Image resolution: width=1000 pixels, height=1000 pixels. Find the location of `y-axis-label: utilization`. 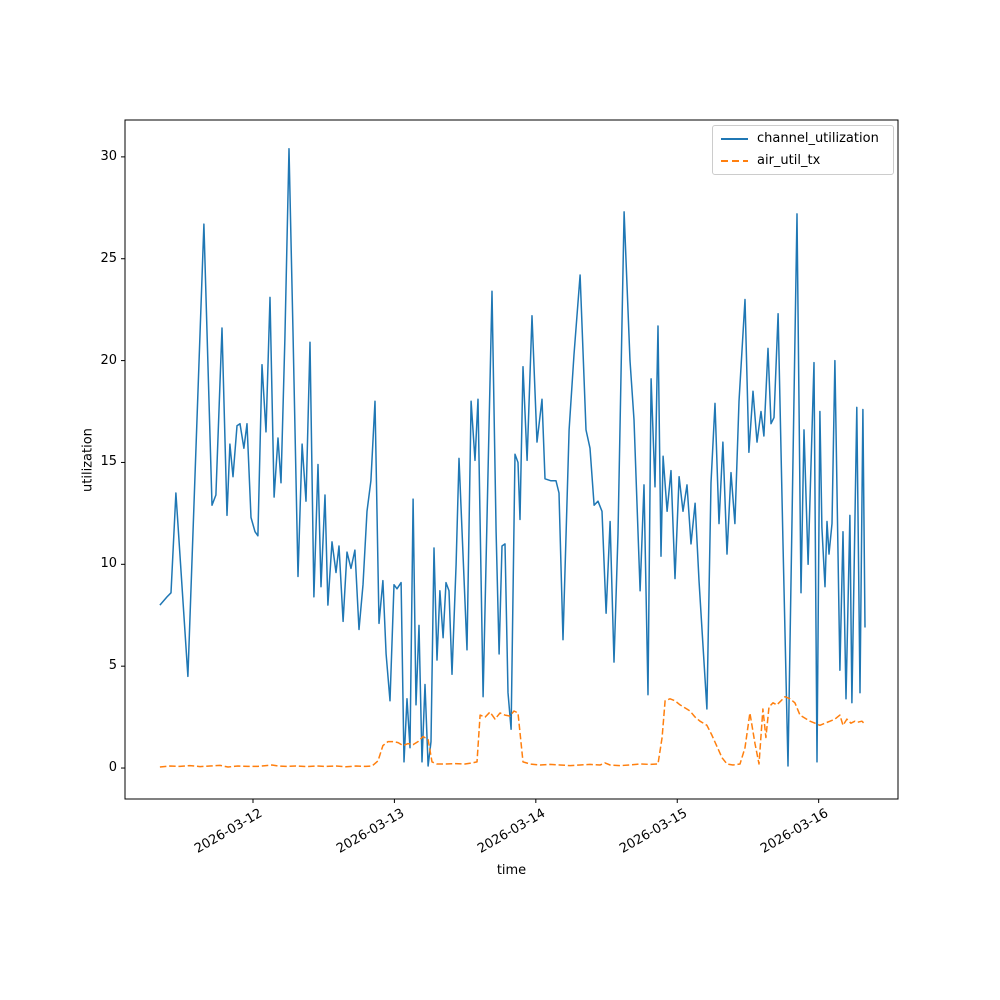

y-axis-label: utilization is located at coordinates (88, 459).